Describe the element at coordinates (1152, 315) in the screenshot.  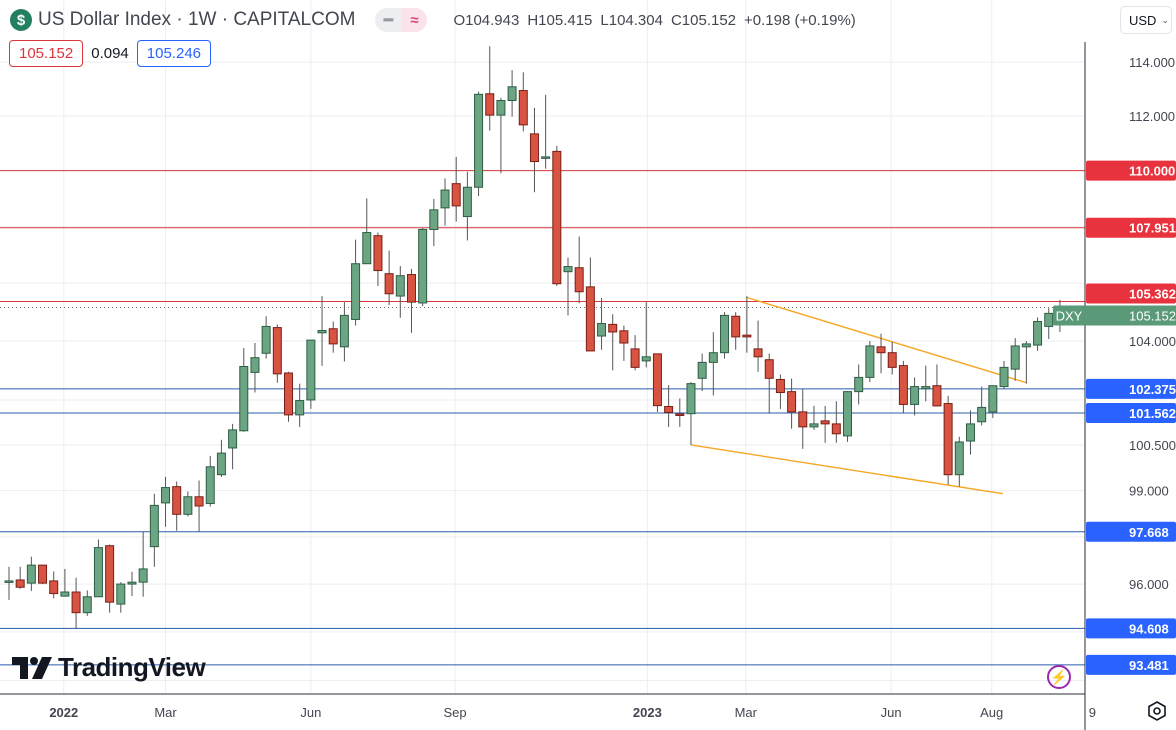
I see `last-price-label: 105.152` at that location.